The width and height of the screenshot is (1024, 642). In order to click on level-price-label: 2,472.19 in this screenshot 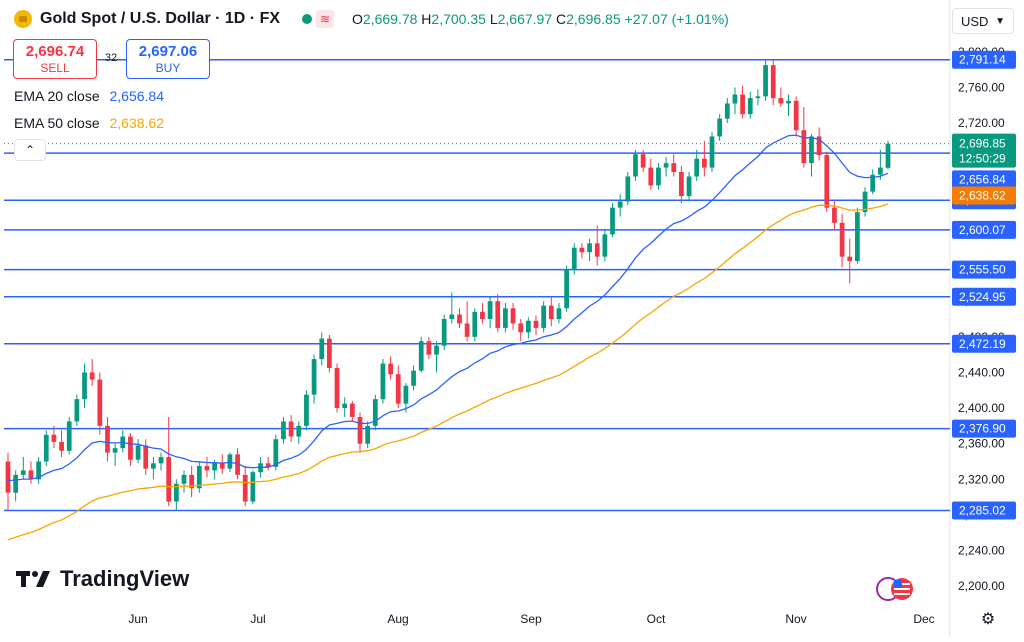, I will do `click(982, 344)`.